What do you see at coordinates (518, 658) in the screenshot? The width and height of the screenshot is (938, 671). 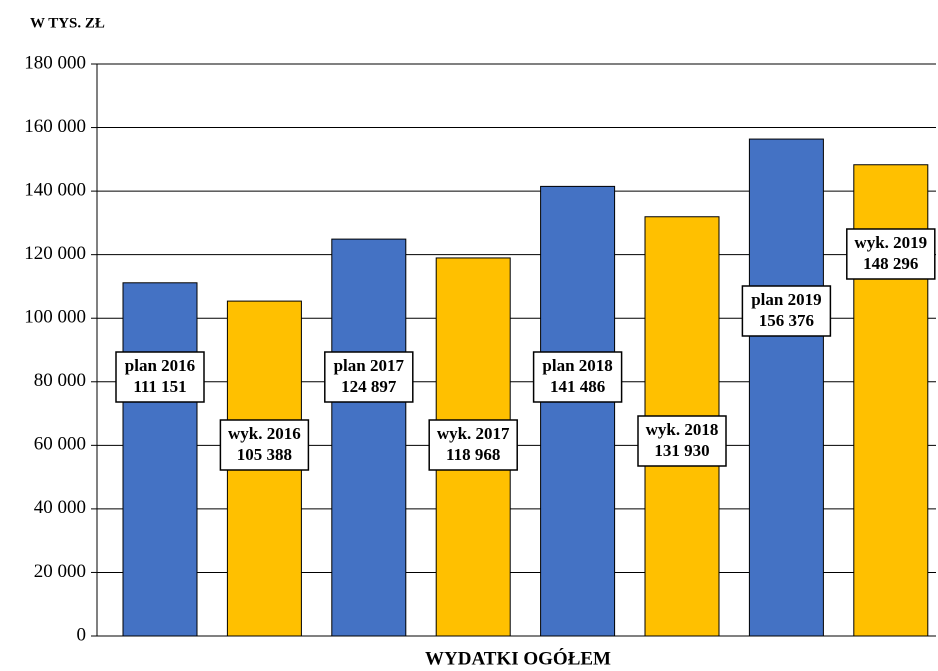 I see `x-axis-title: WYDATKI OGÓŁEM` at bounding box center [518, 658].